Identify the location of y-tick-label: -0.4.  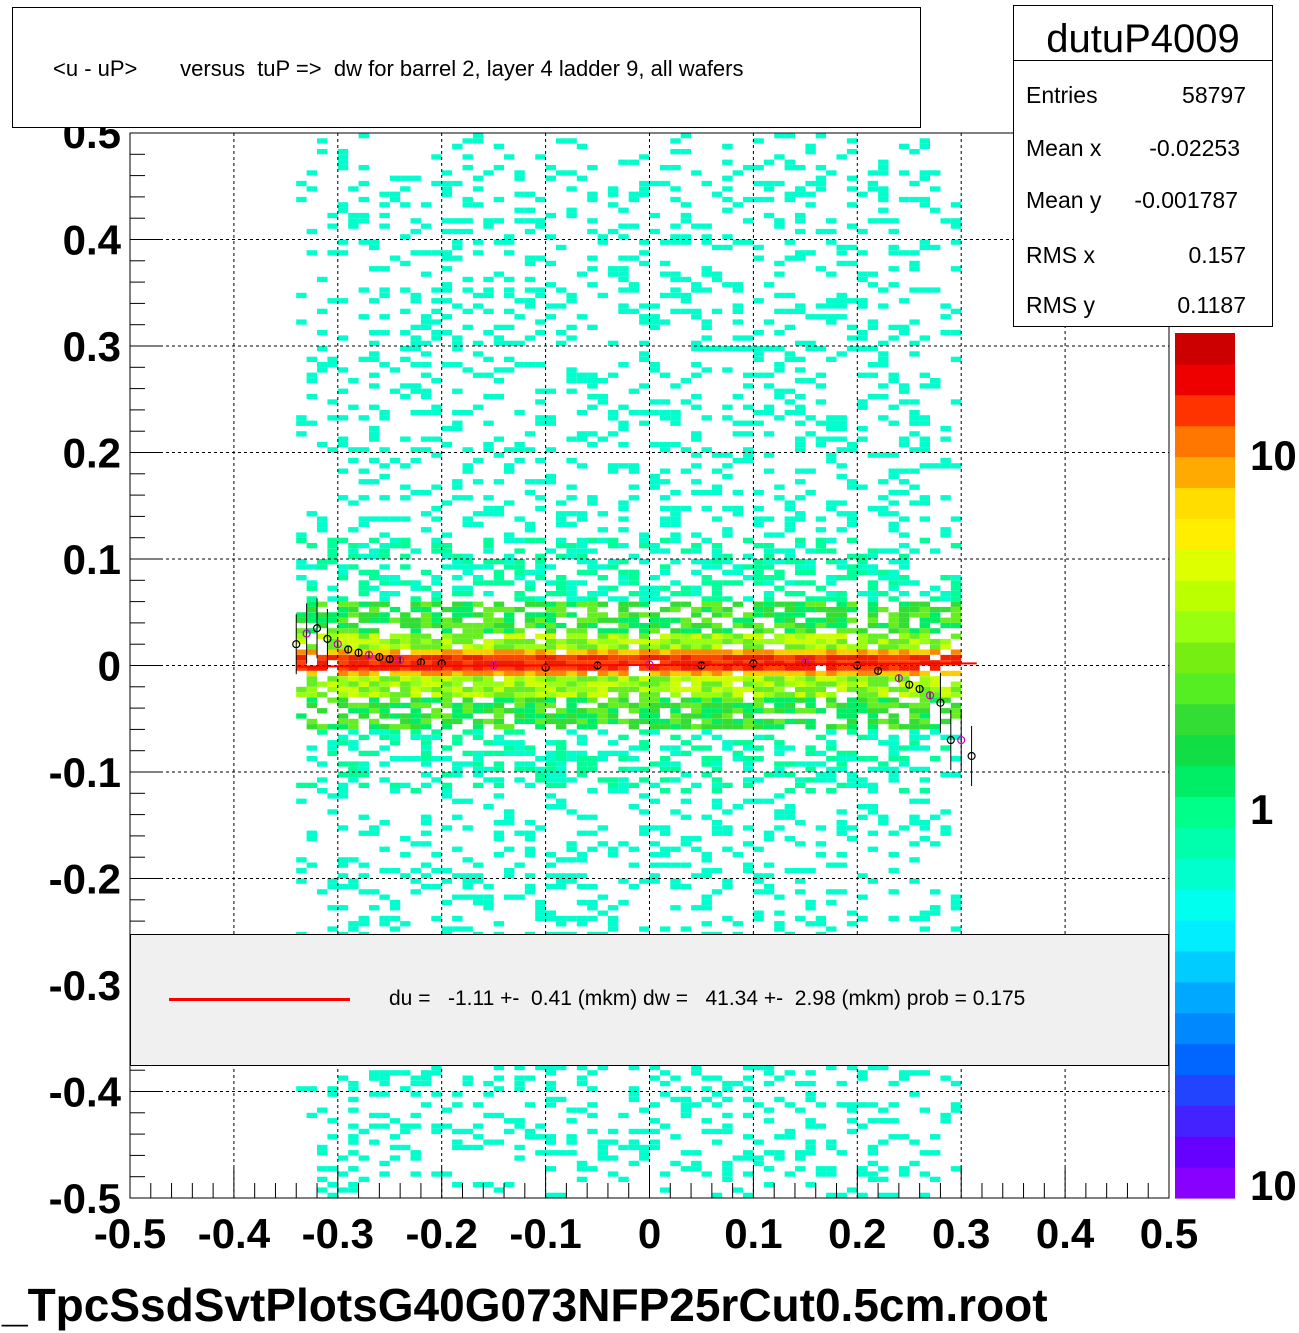
(85, 1092).